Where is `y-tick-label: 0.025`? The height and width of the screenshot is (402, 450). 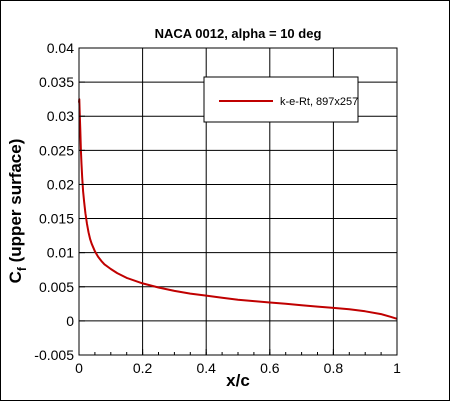
y-tick-label: 0.025 is located at coordinates (56, 150).